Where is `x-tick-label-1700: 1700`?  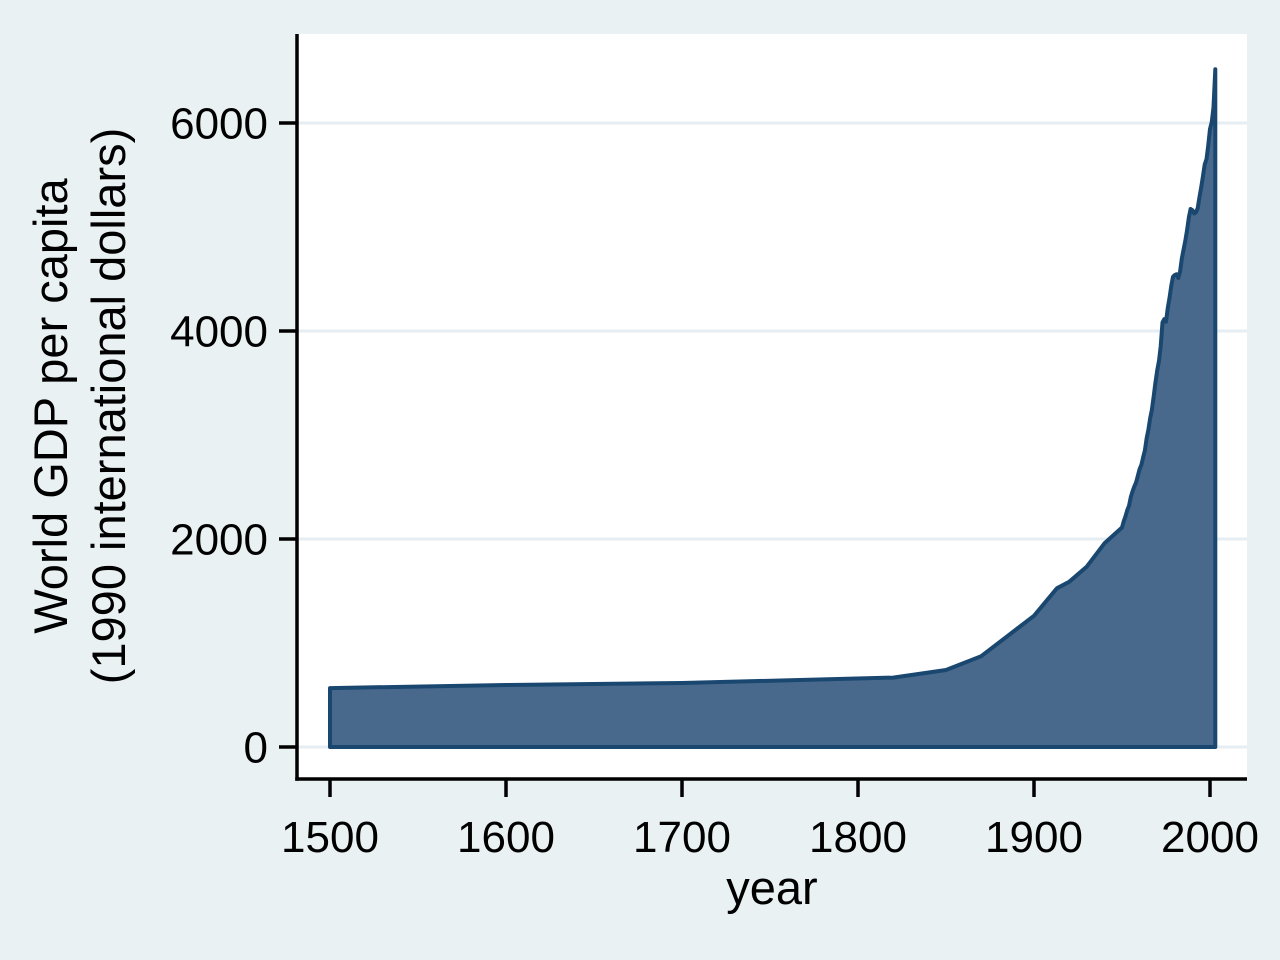 x-tick-label-1700: 1700 is located at coordinates (682, 837).